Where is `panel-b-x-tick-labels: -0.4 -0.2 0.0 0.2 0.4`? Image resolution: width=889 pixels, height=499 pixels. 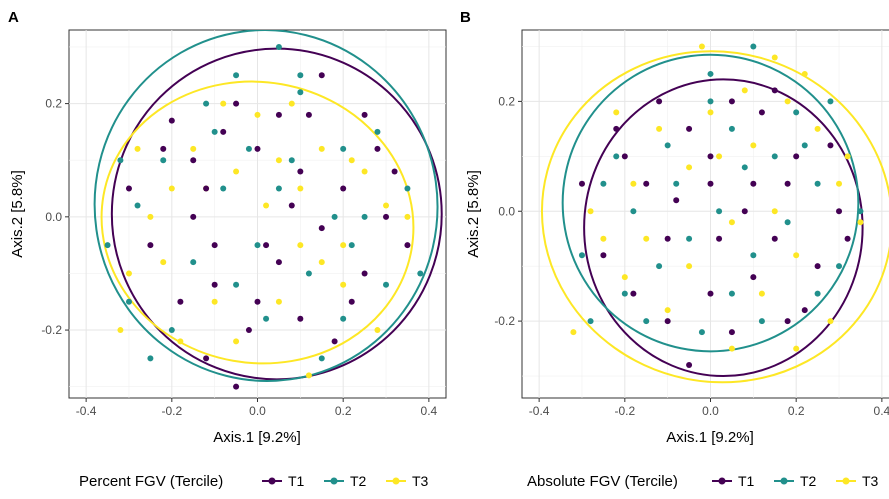 panel-b-x-tick-labels: -0.4 -0.2 0.0 0.2 0.4 is located at coordinates (709, 408).